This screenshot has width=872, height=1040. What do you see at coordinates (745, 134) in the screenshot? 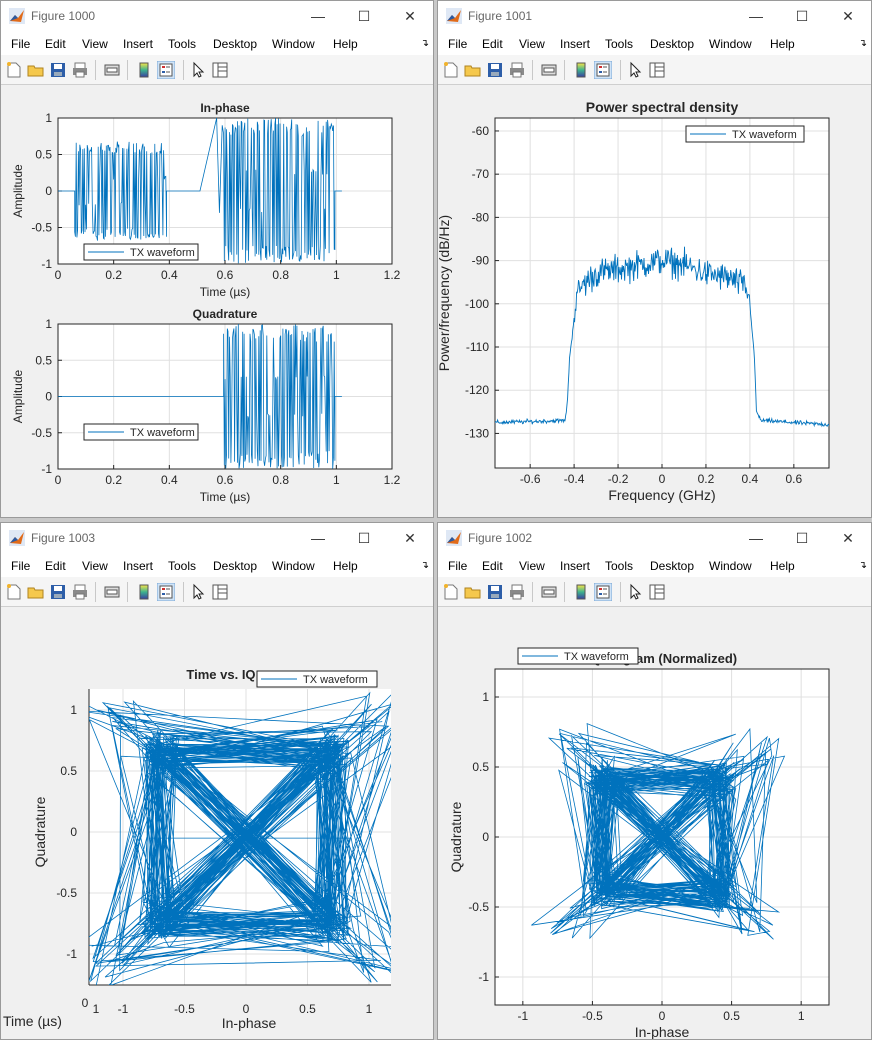
I see `legend-box` at bounding box center [745, 134].